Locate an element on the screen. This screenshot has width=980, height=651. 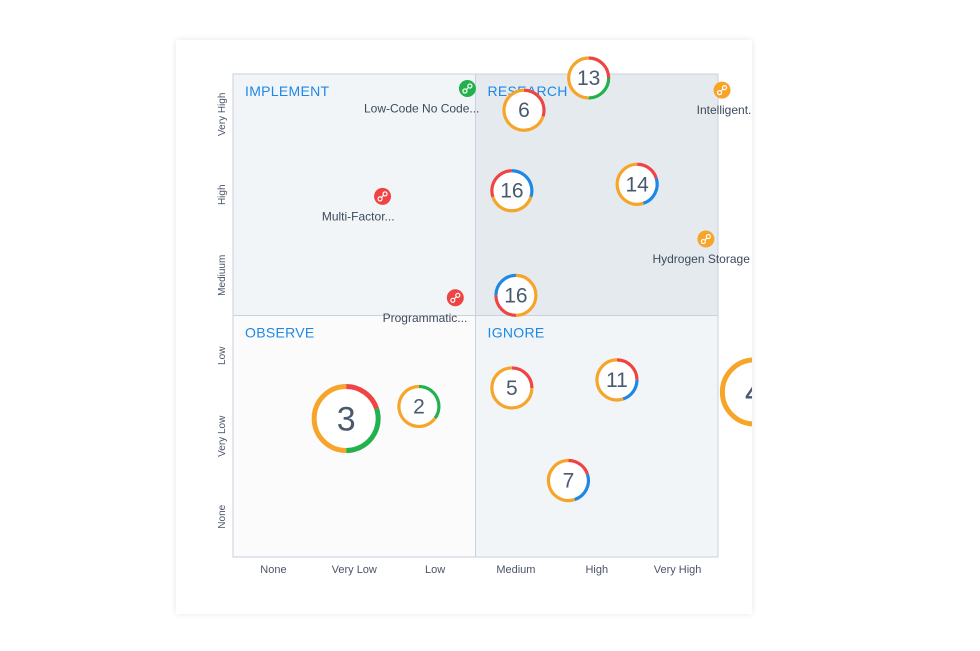
bubble-count: 7 is located at coordinates (569, 481).